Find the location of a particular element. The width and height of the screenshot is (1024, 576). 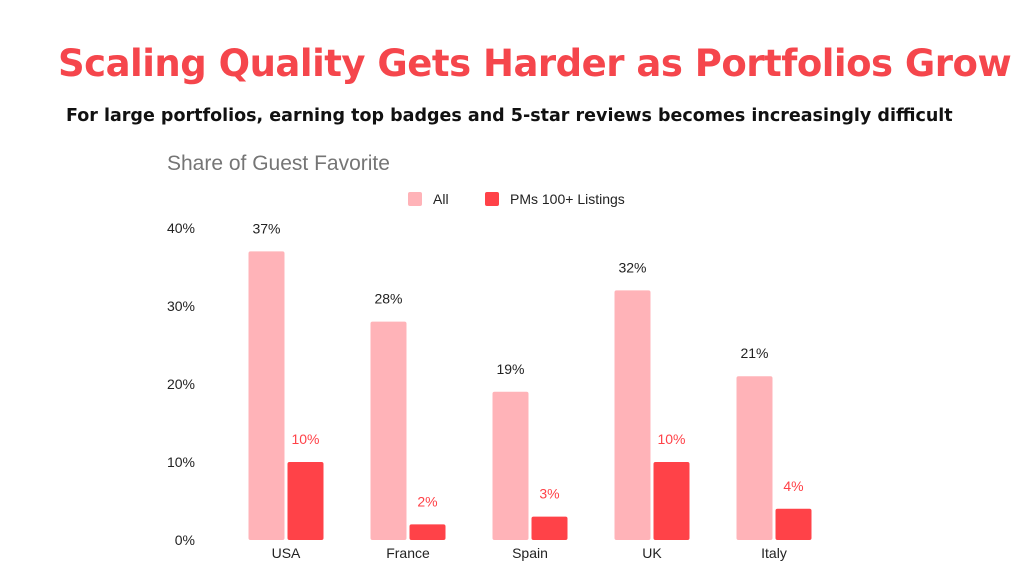

chart-title: Share of Guest Favorite is located at coordinates (278, 163).